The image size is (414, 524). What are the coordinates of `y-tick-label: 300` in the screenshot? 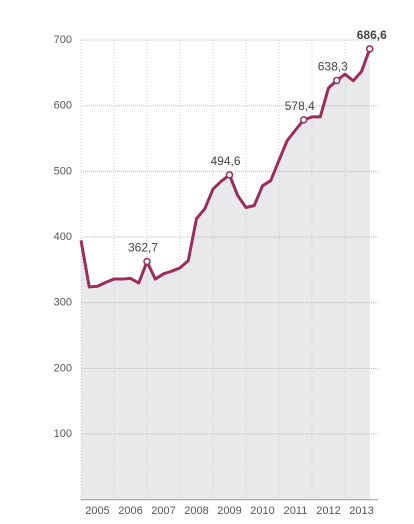 It's located at (63, 303).